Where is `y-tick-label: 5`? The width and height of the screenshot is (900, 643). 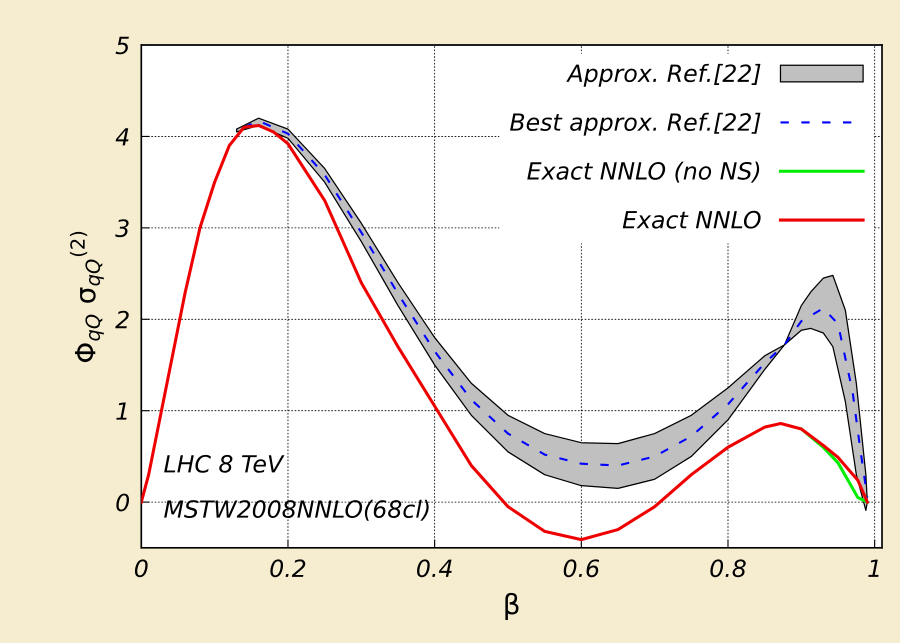
y-tick-label: 5 is located at coordinates (122, 45).